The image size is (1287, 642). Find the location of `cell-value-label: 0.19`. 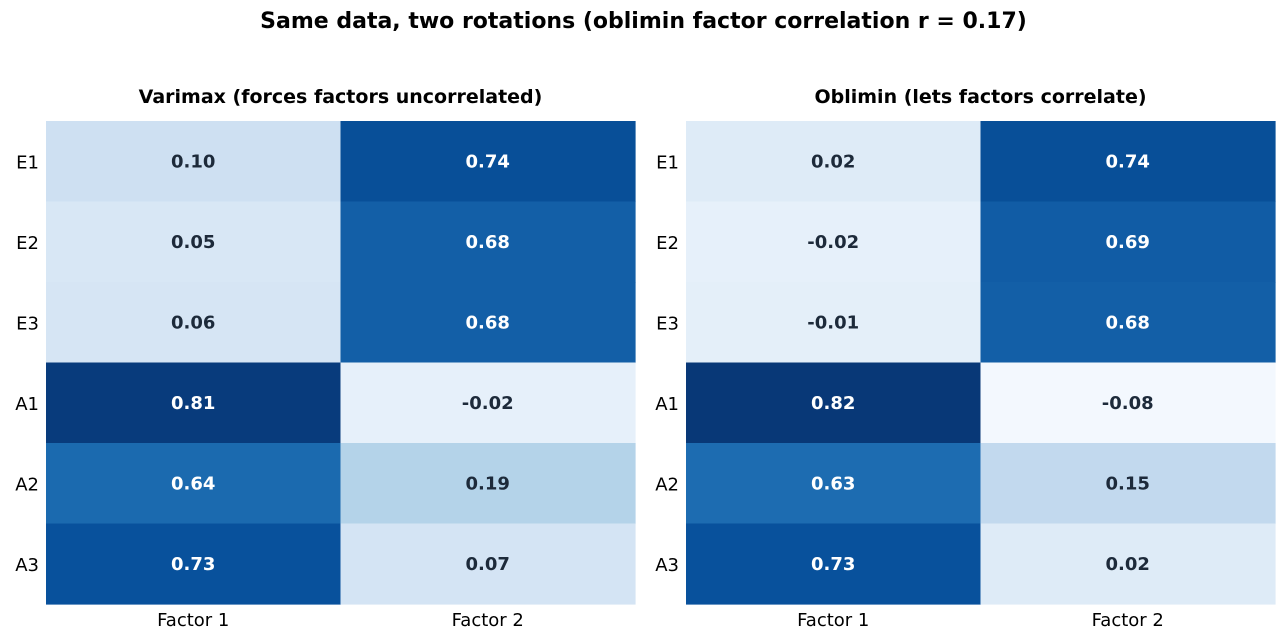

cell-value-label: 0.19 is located at coordinates (488, 483).